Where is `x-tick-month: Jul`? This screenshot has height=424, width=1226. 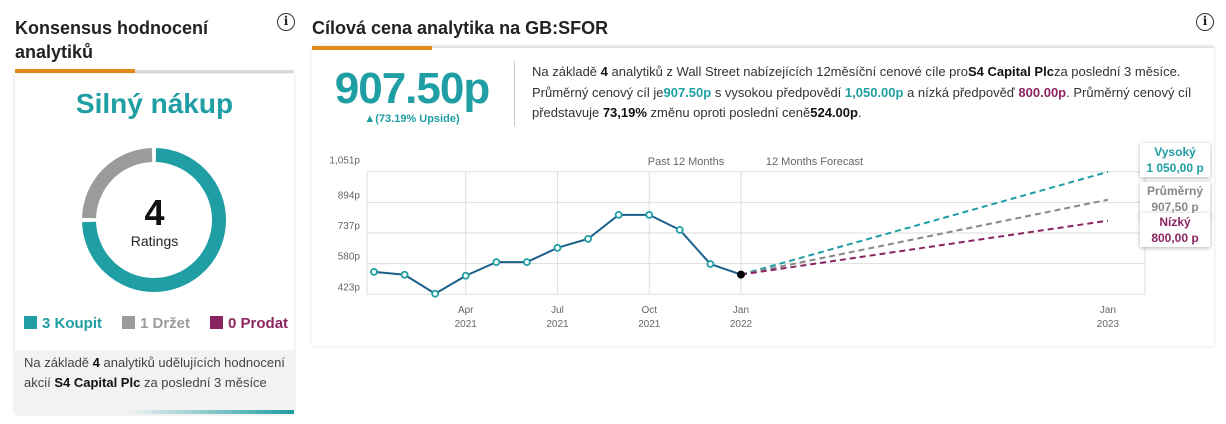
x-tick-month: Jul is located at coordinates (557, 310).